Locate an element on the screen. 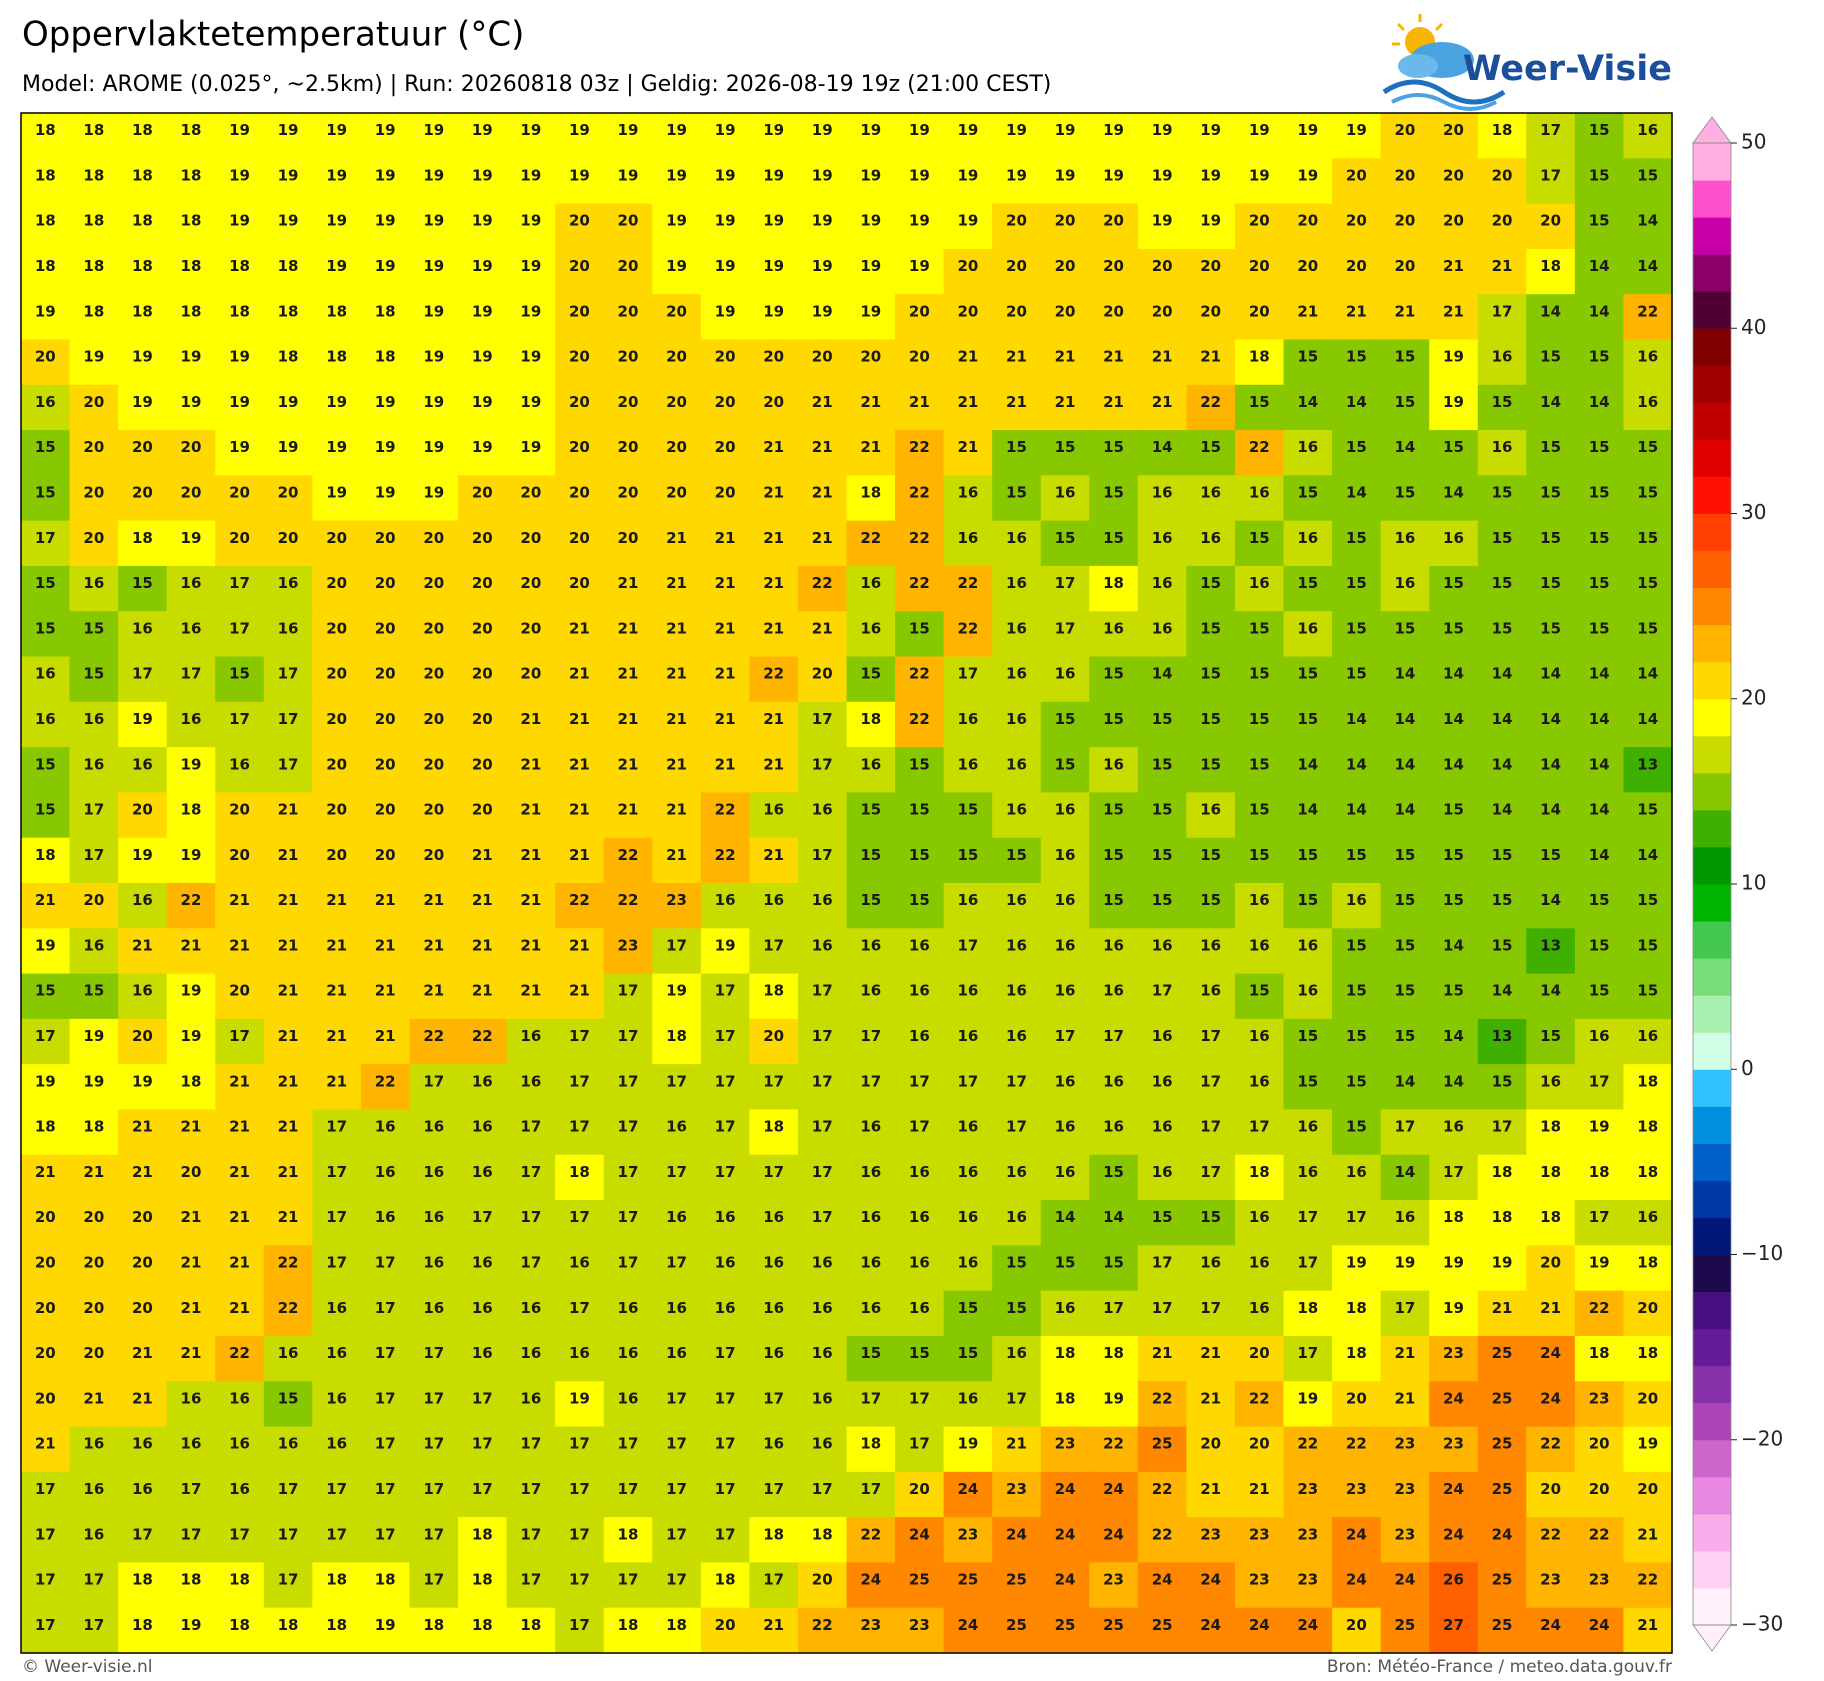 The width and height of the screenshot is (1824, 1681). temp-value: 22 is located at coordinates (919, 447).